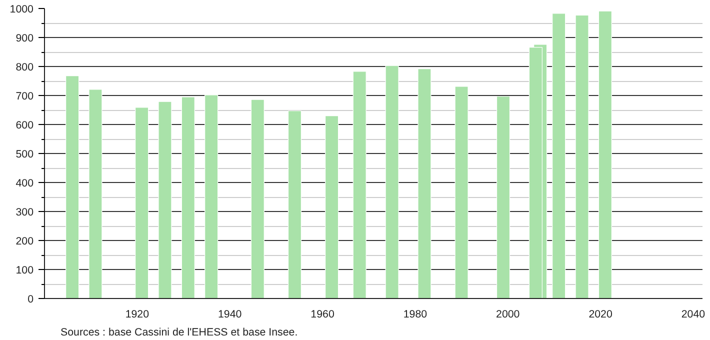 This screenshot has height=340, width=710. What do you see at coordinates (25, 68) in the screenshot?
I see `y-tick-label: 800` at bounding box center [25, 68].